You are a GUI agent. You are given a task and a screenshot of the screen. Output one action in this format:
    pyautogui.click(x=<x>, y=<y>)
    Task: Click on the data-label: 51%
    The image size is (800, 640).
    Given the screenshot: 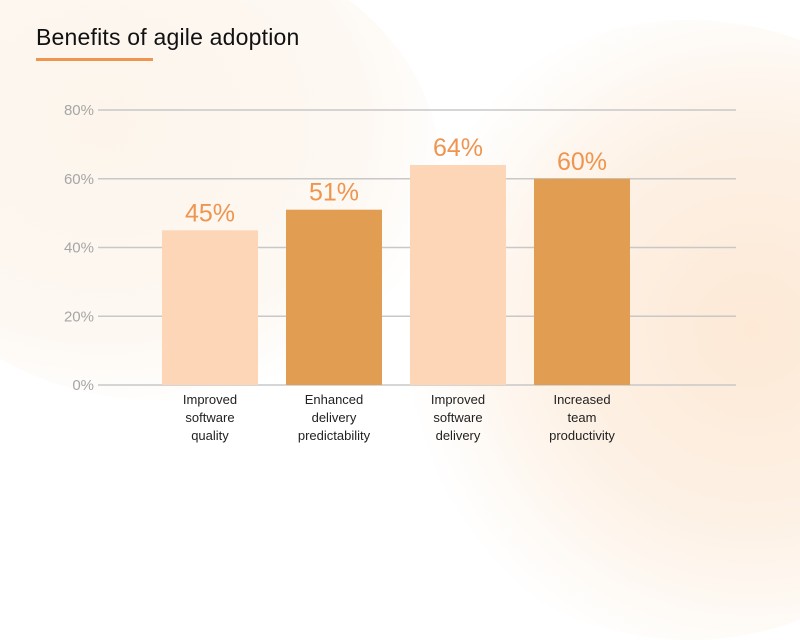 What is the action you would take?
    pyautogui.click(x=334, y=193)
    